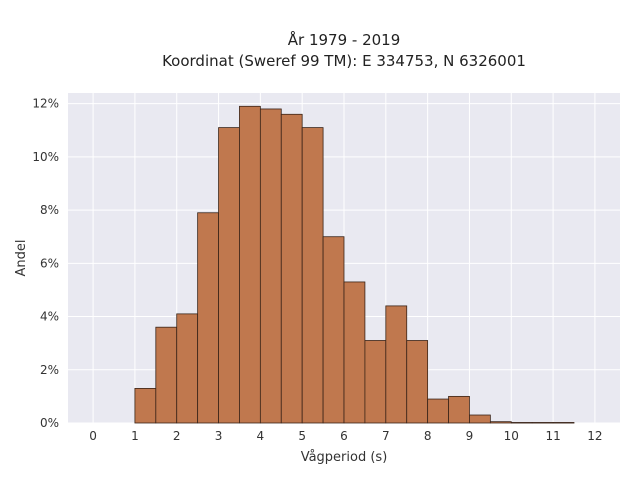 Image resolution: width=640 pixels, height=480 pixels. I want to click on x-axis-ticks: 0 1 2 3 4 5 6 7 8 9 10 11 12, so click(345, 436).